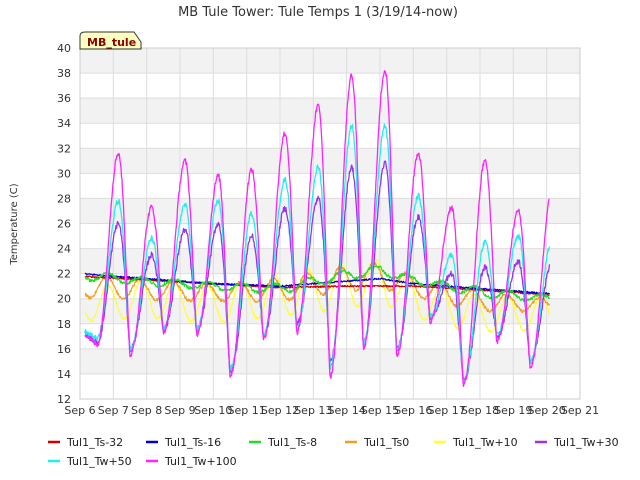 Image resolution: width=640 pixels, height=480 pixels. Describe the element at coordinates (99, 461) in the screenshot. I see `legend-label: Tul1_Tw+50` at that location.